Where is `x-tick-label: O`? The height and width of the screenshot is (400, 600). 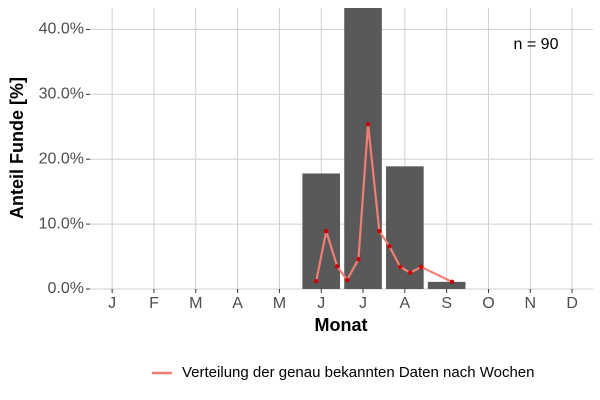
x-tick-label: O is located at coordinates (488, 303).